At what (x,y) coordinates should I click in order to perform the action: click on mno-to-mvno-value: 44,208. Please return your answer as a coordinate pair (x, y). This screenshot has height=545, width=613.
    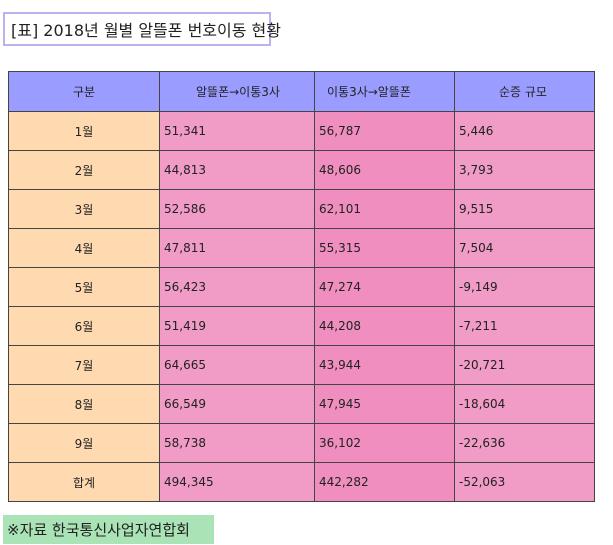
    Looking at the image, I should click on (385, 326).